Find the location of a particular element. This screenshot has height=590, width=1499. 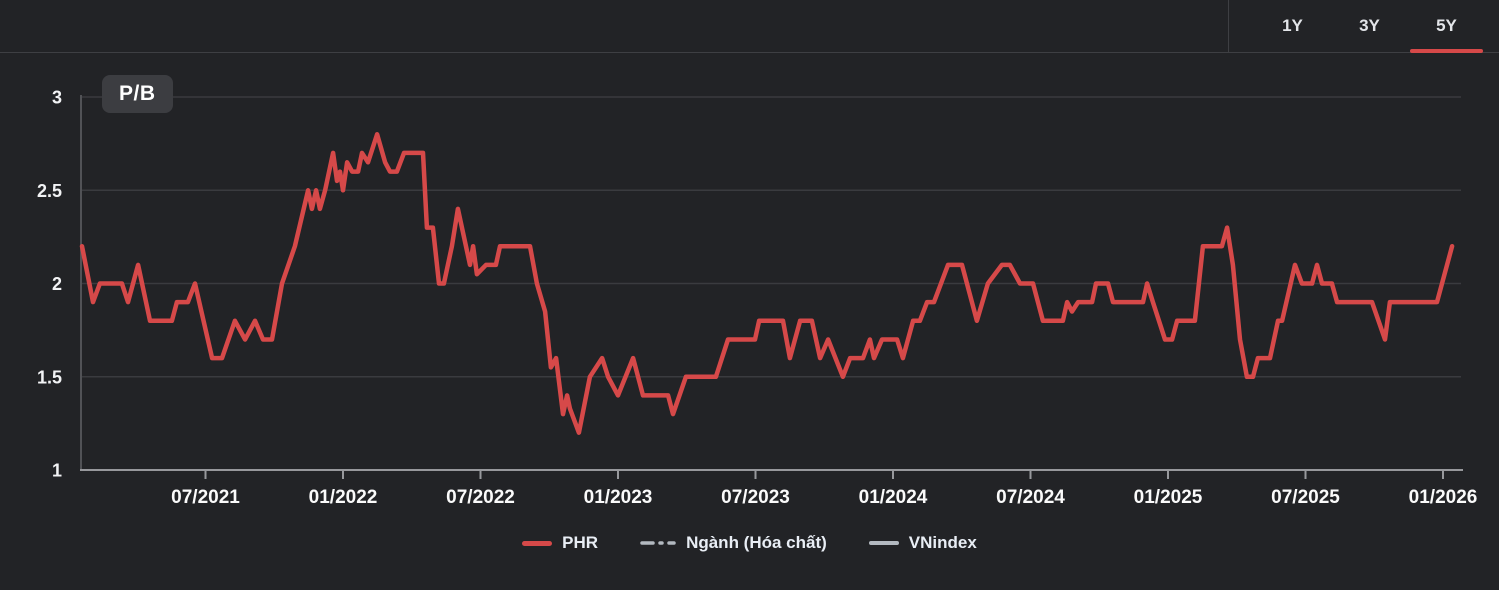

svg-text: 07/2024 is located at coordinates (1030, 497).